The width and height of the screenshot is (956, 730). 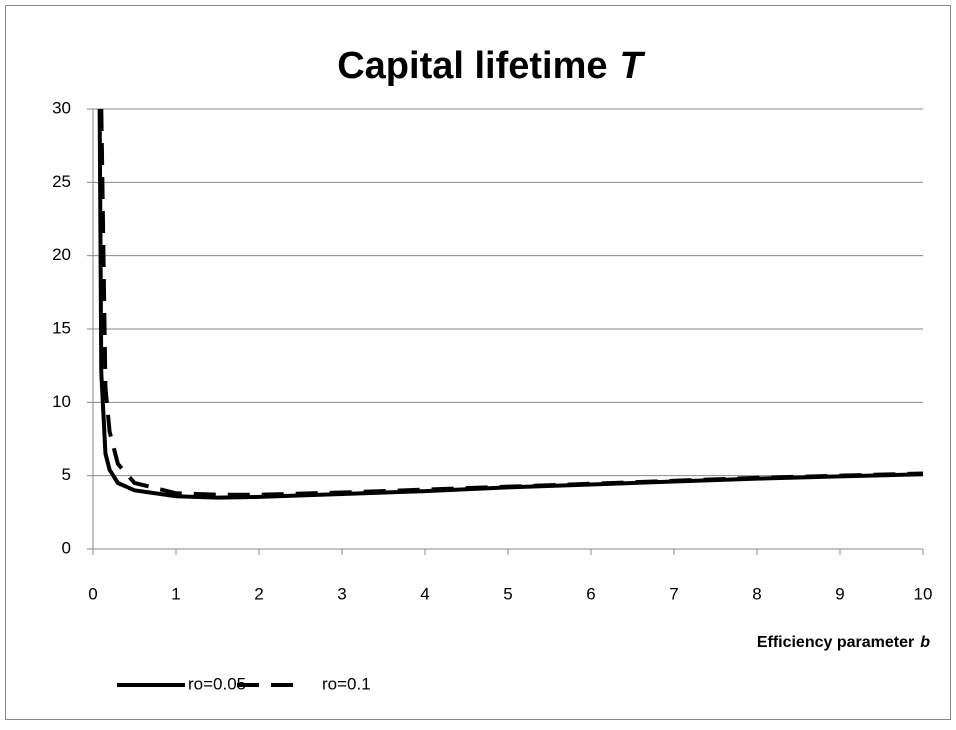 I want to click on title-text: Capital lifetime, so click(x=472, y=66).